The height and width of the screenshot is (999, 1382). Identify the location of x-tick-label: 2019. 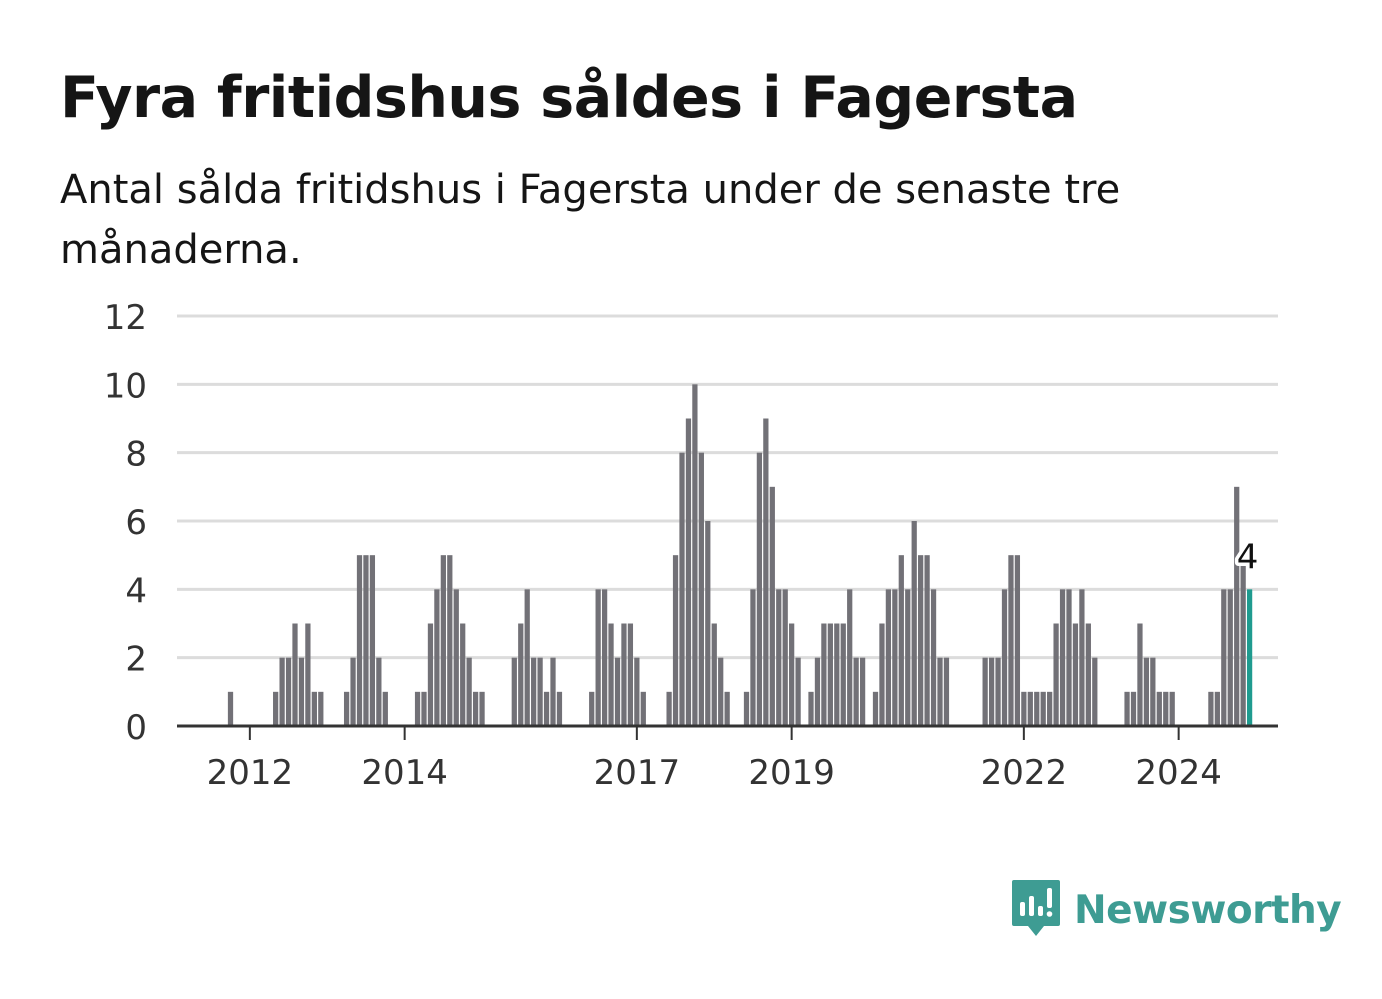
(791, 773).